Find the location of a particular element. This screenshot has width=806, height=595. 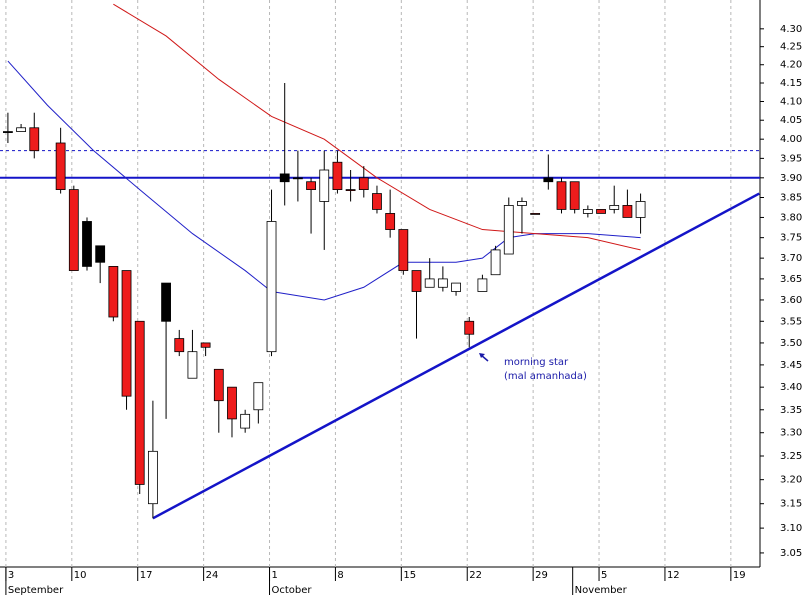

y-tick-label: 3.30 is located at coordinates (791, 433).